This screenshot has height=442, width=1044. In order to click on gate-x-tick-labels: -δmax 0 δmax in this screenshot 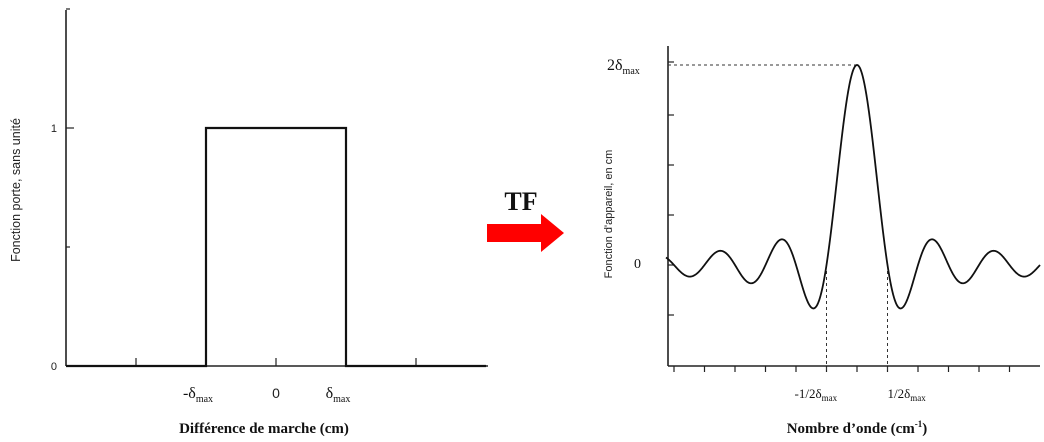, I will do `click(266, 395)`.